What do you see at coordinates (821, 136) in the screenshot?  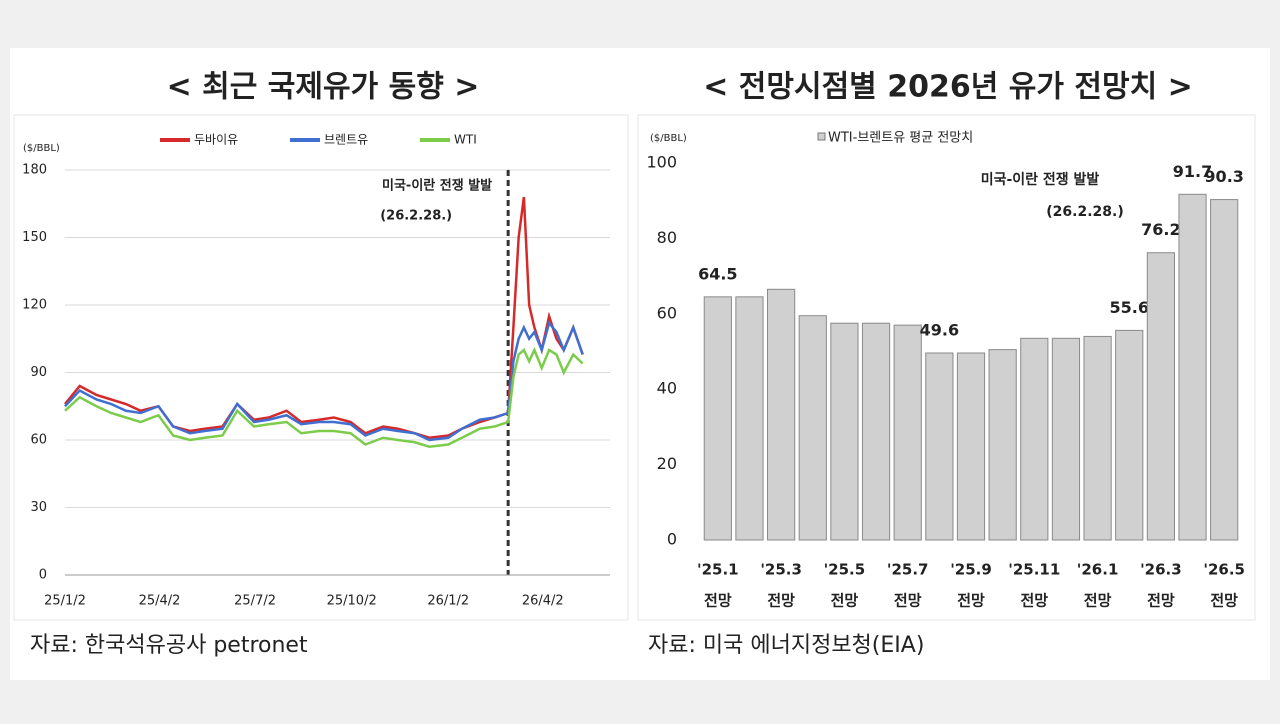 I see `legend-swatch` at bounding box center [821, 136].